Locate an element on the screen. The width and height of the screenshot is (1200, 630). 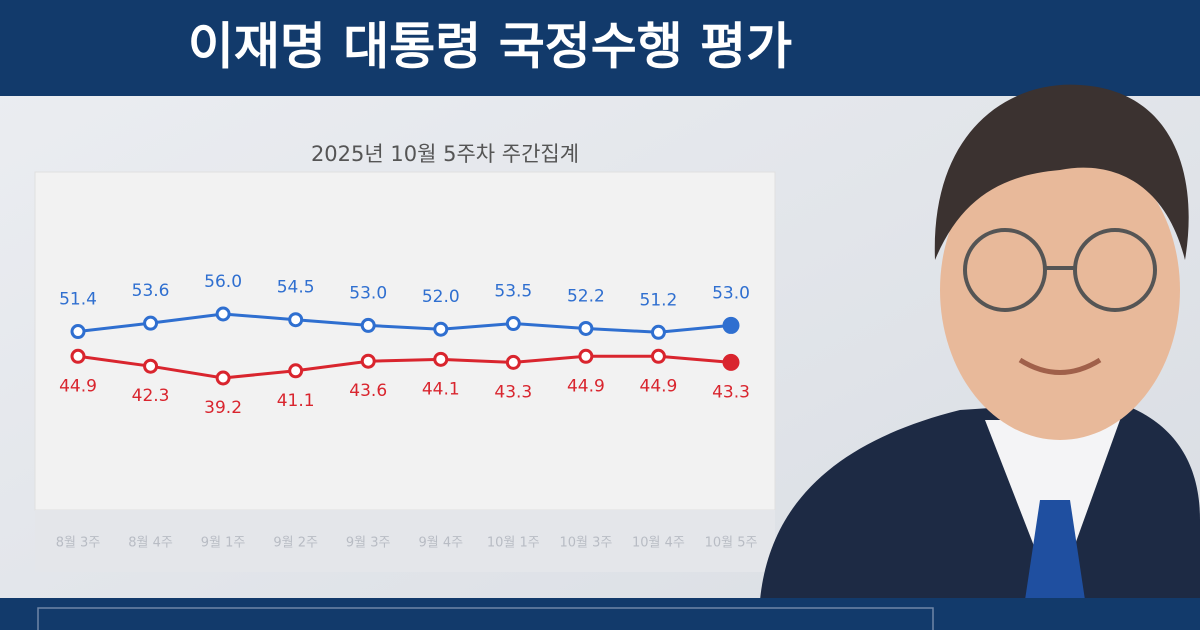
face is located at coordinates (1060, 290).